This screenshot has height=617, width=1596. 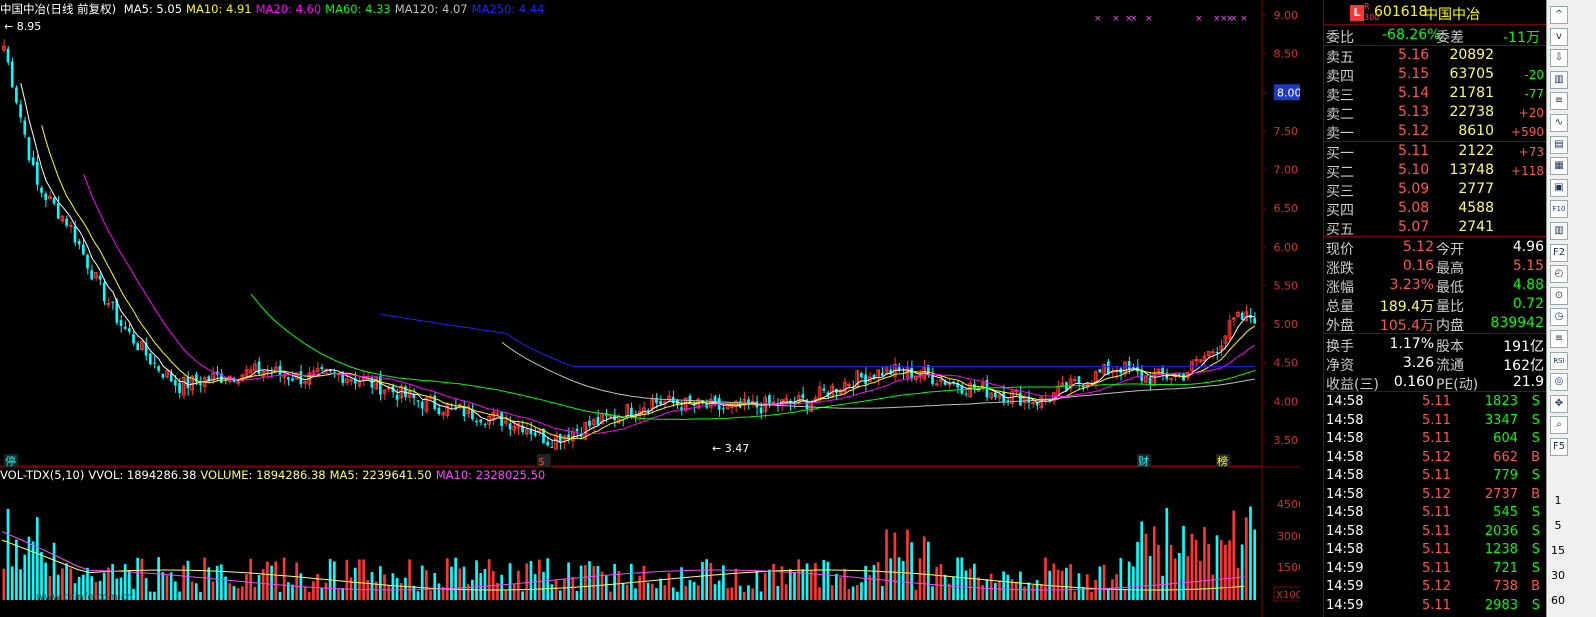 I want to click on bid-row: 买三 5.09 2777, so click(x=1435, y=190).